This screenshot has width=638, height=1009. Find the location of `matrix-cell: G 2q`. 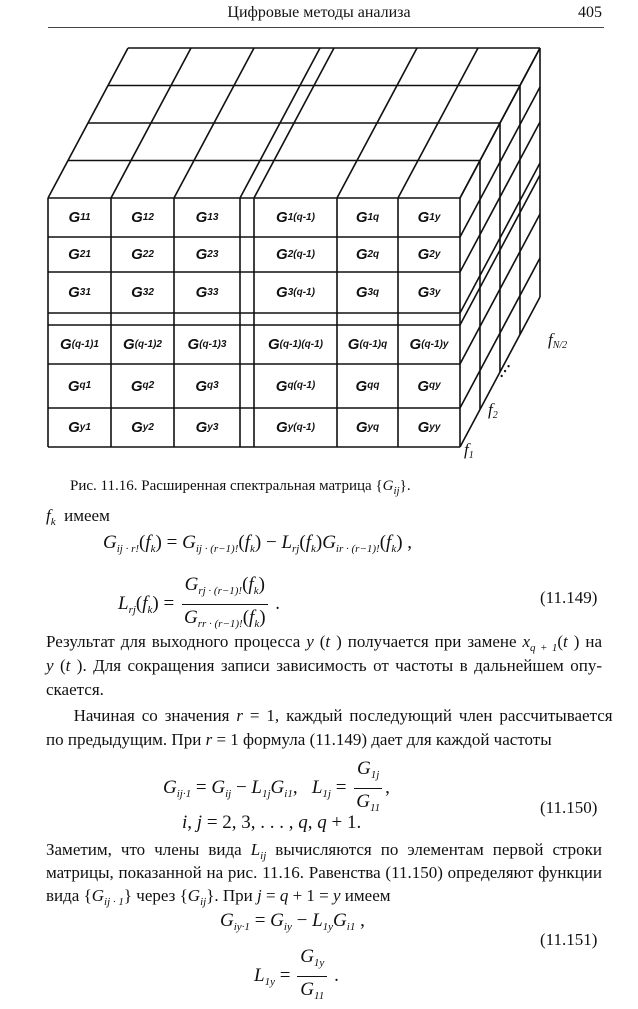

matrix-cell: G 2q is located at coordinates (367, 254).